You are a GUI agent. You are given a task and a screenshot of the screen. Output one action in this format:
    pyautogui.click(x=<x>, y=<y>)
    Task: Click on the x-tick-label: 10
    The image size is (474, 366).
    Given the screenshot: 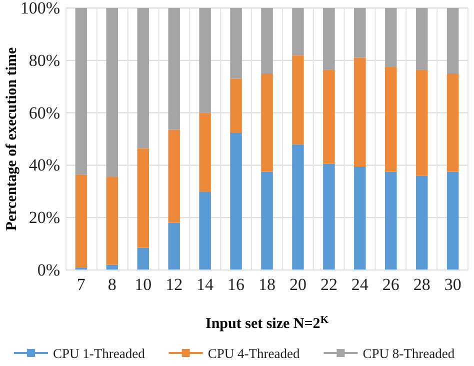 What is the action you would take?
    pyautogui.click(x=143, y=284)
    